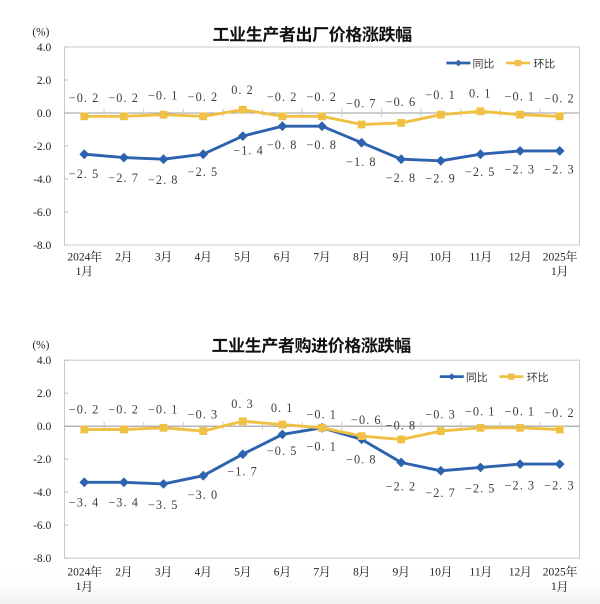 This screenshot has width=600, height=604. Describe the element at coordinates (163, 505) in the screenshot. I see `svg-text: −3. 5` at that location.